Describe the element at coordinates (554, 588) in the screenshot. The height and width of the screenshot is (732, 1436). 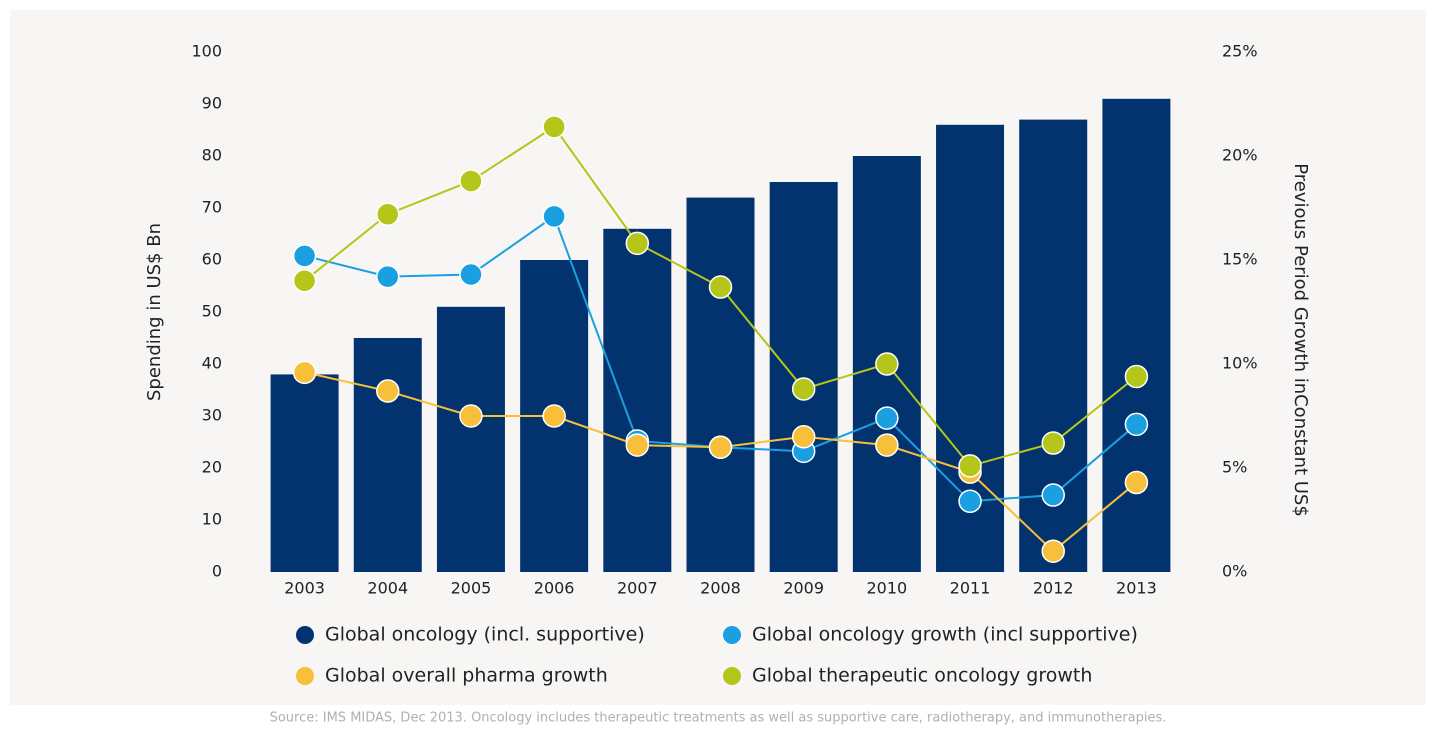
I see `x-tick-label: 2006` at that location.